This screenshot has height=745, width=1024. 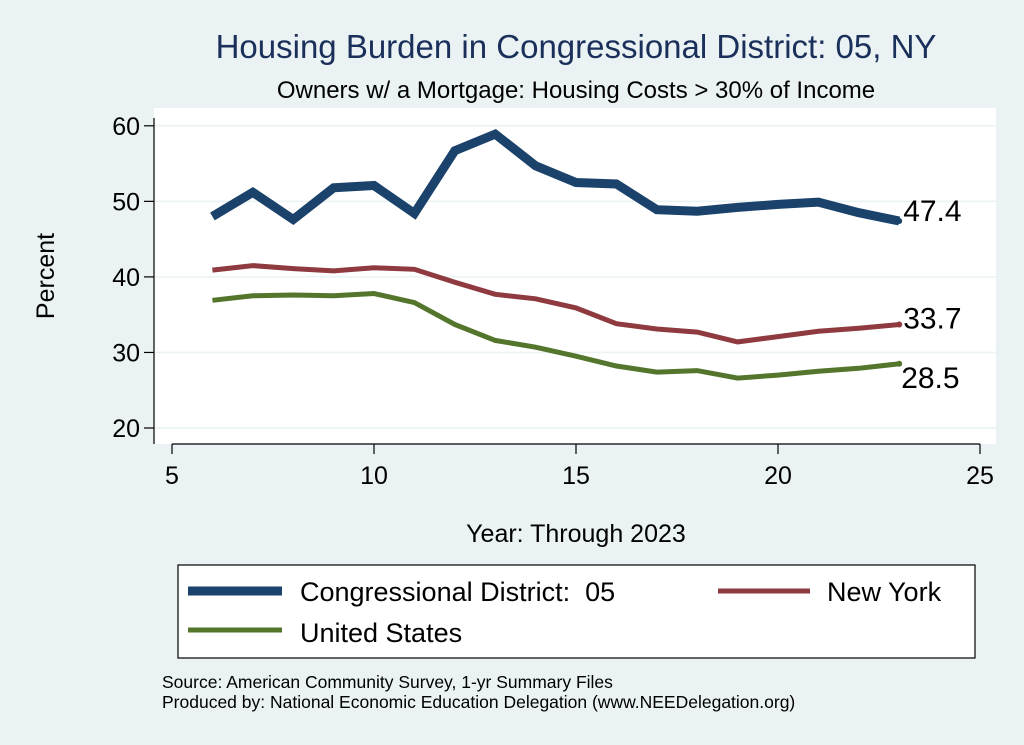 What do you see at coordinates (126, 353) in the screenshot?
I see `y-tick-label-30: 30` at bounding box center [126, 353].